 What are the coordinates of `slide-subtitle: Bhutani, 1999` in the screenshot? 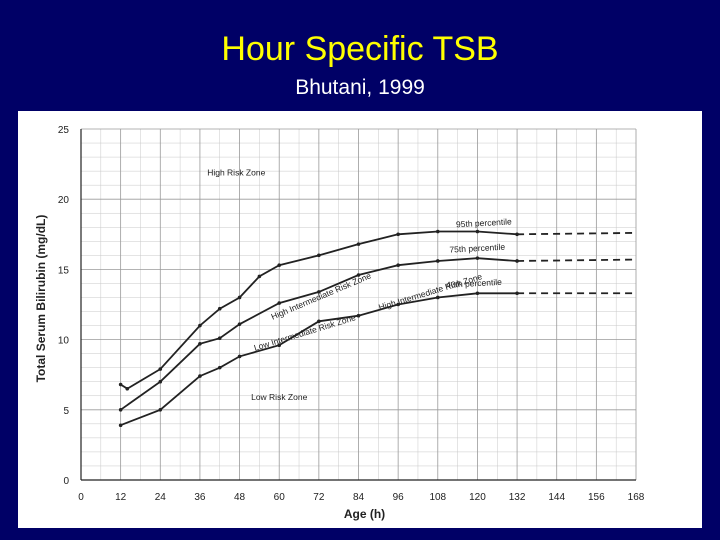 It's located at (360, 87).